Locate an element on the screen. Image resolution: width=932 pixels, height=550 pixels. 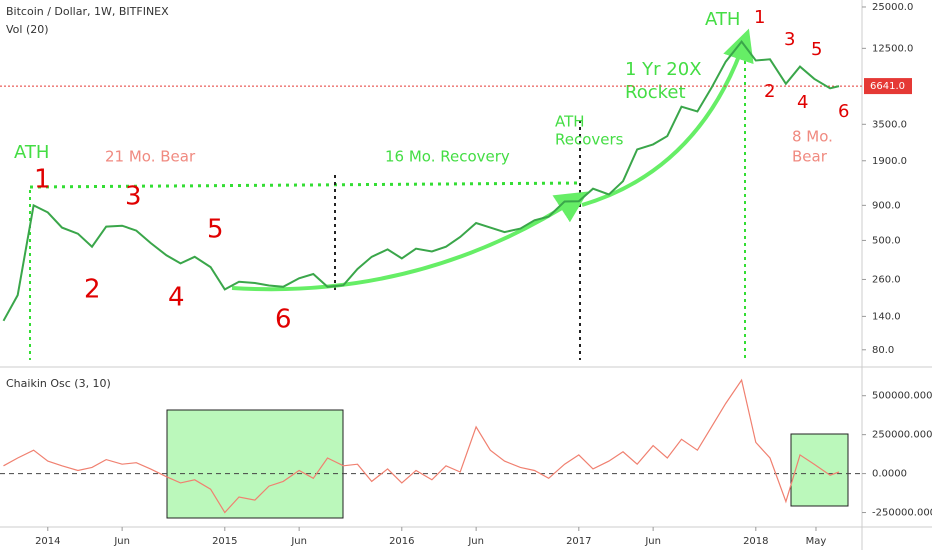
annotation: Bear is located at coordinates (810, 157).